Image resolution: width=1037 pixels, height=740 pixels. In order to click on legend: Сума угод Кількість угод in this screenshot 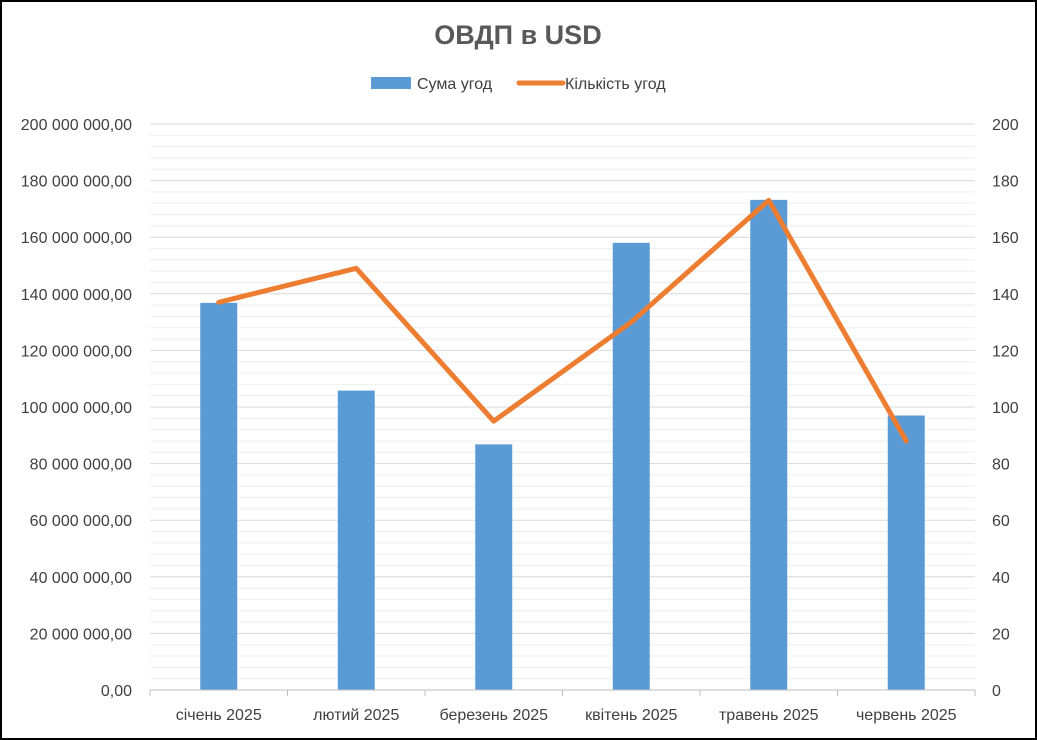, I will do `click(518, 84)`.